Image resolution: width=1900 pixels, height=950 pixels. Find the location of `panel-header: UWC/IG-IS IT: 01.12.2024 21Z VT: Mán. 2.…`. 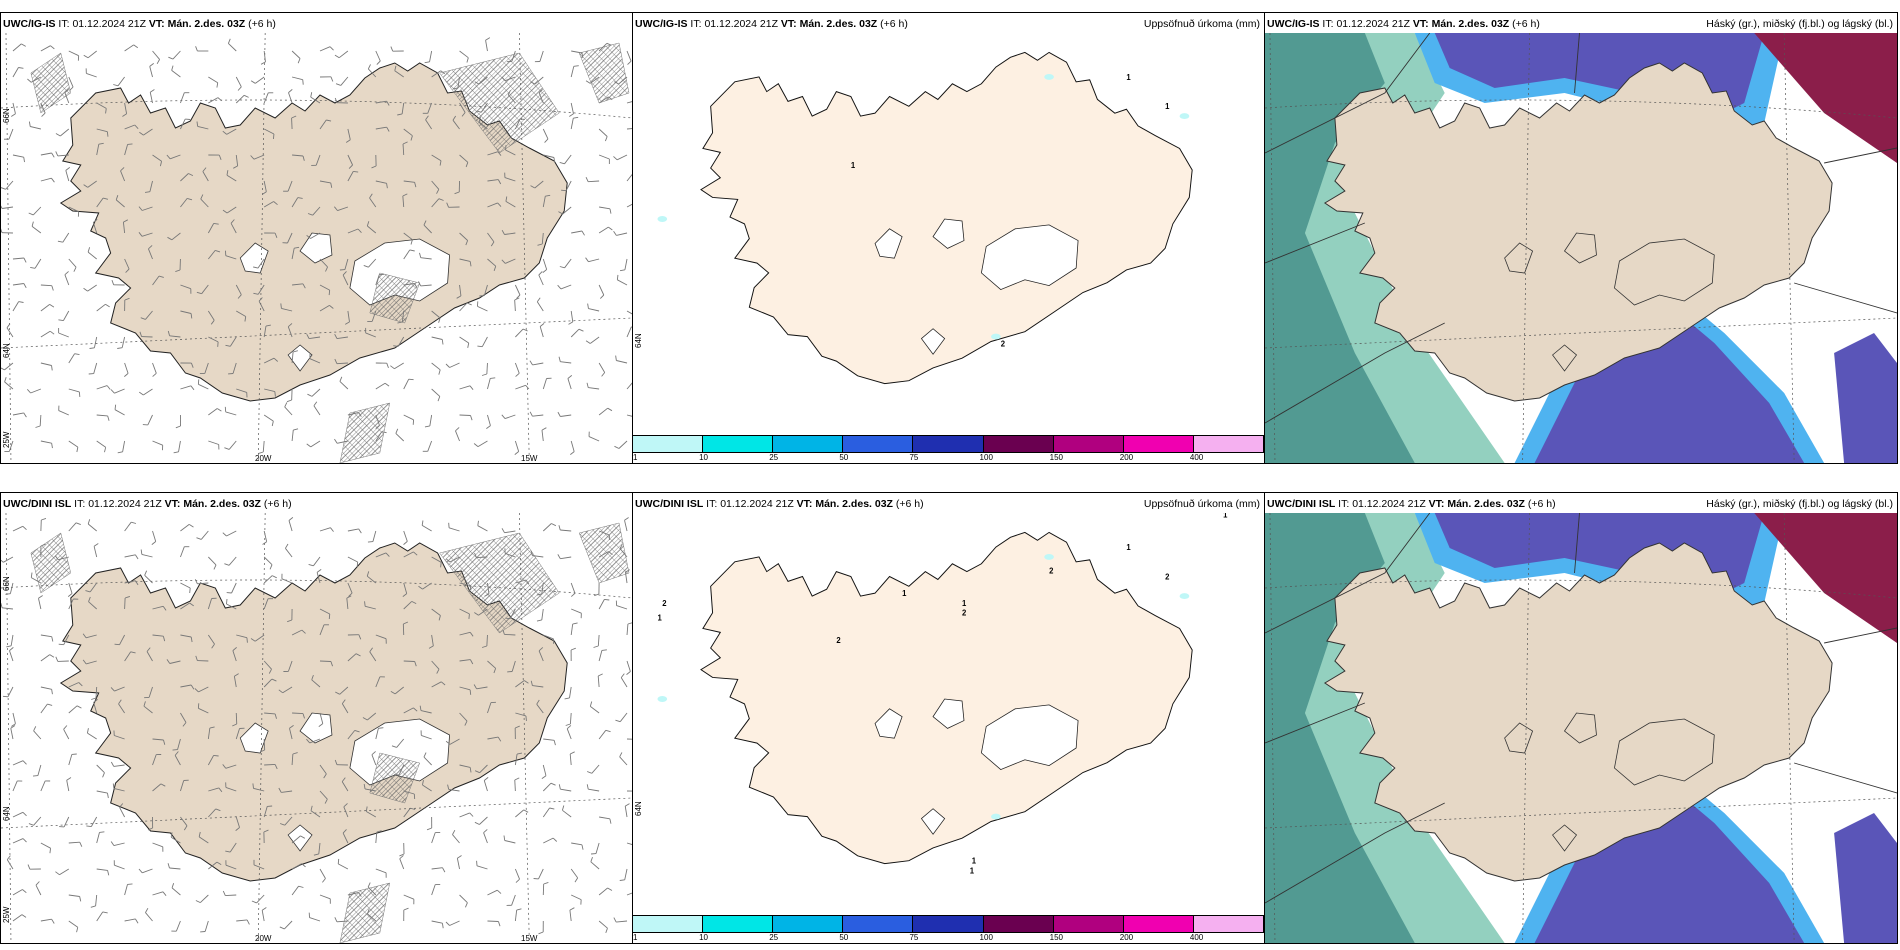

panel-header: UWC/IG-IS IT: 01.12.2024 21Z VT: Mán. 2.… is located at coordinates (315, 24).